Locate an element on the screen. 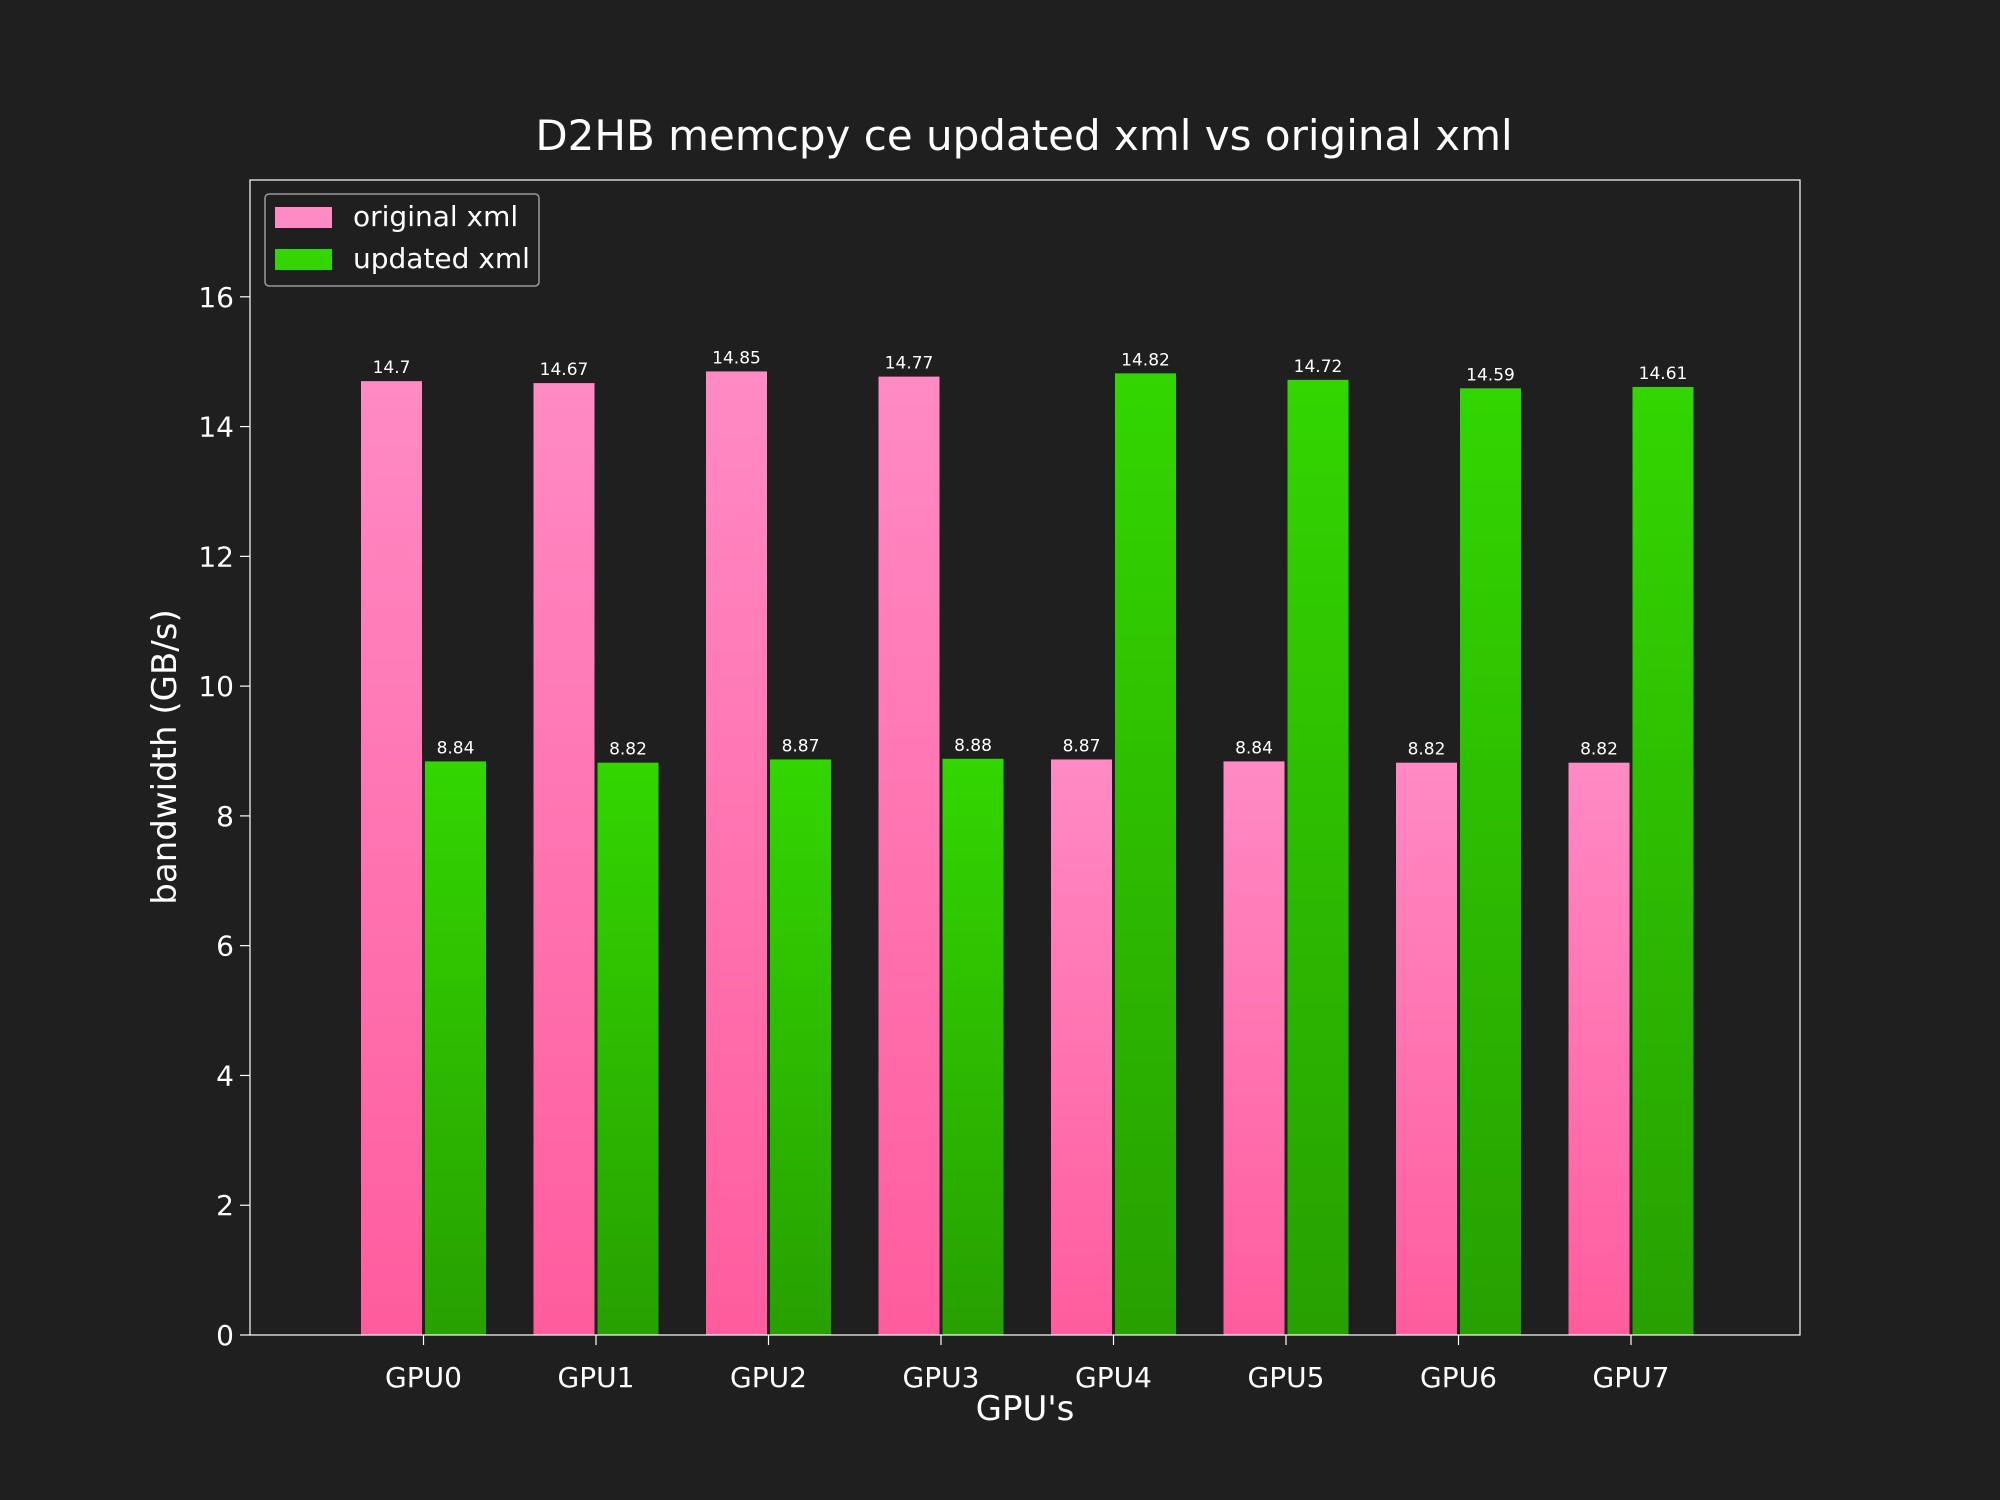 The height and width of the screenshot is (1500, 2000). x-tick-label: GPU7 is located at coordinates (1631, 1377).